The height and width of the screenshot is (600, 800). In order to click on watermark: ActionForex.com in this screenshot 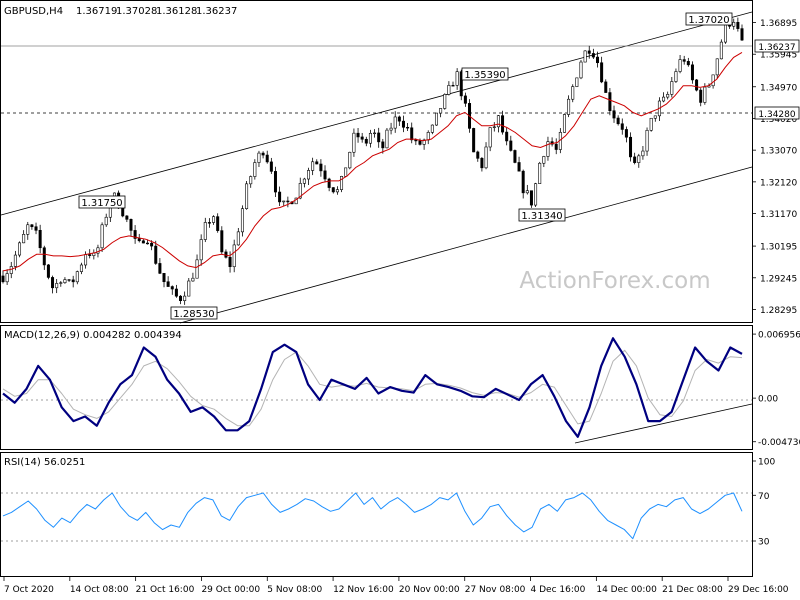, I will do `click(614, 281)`.